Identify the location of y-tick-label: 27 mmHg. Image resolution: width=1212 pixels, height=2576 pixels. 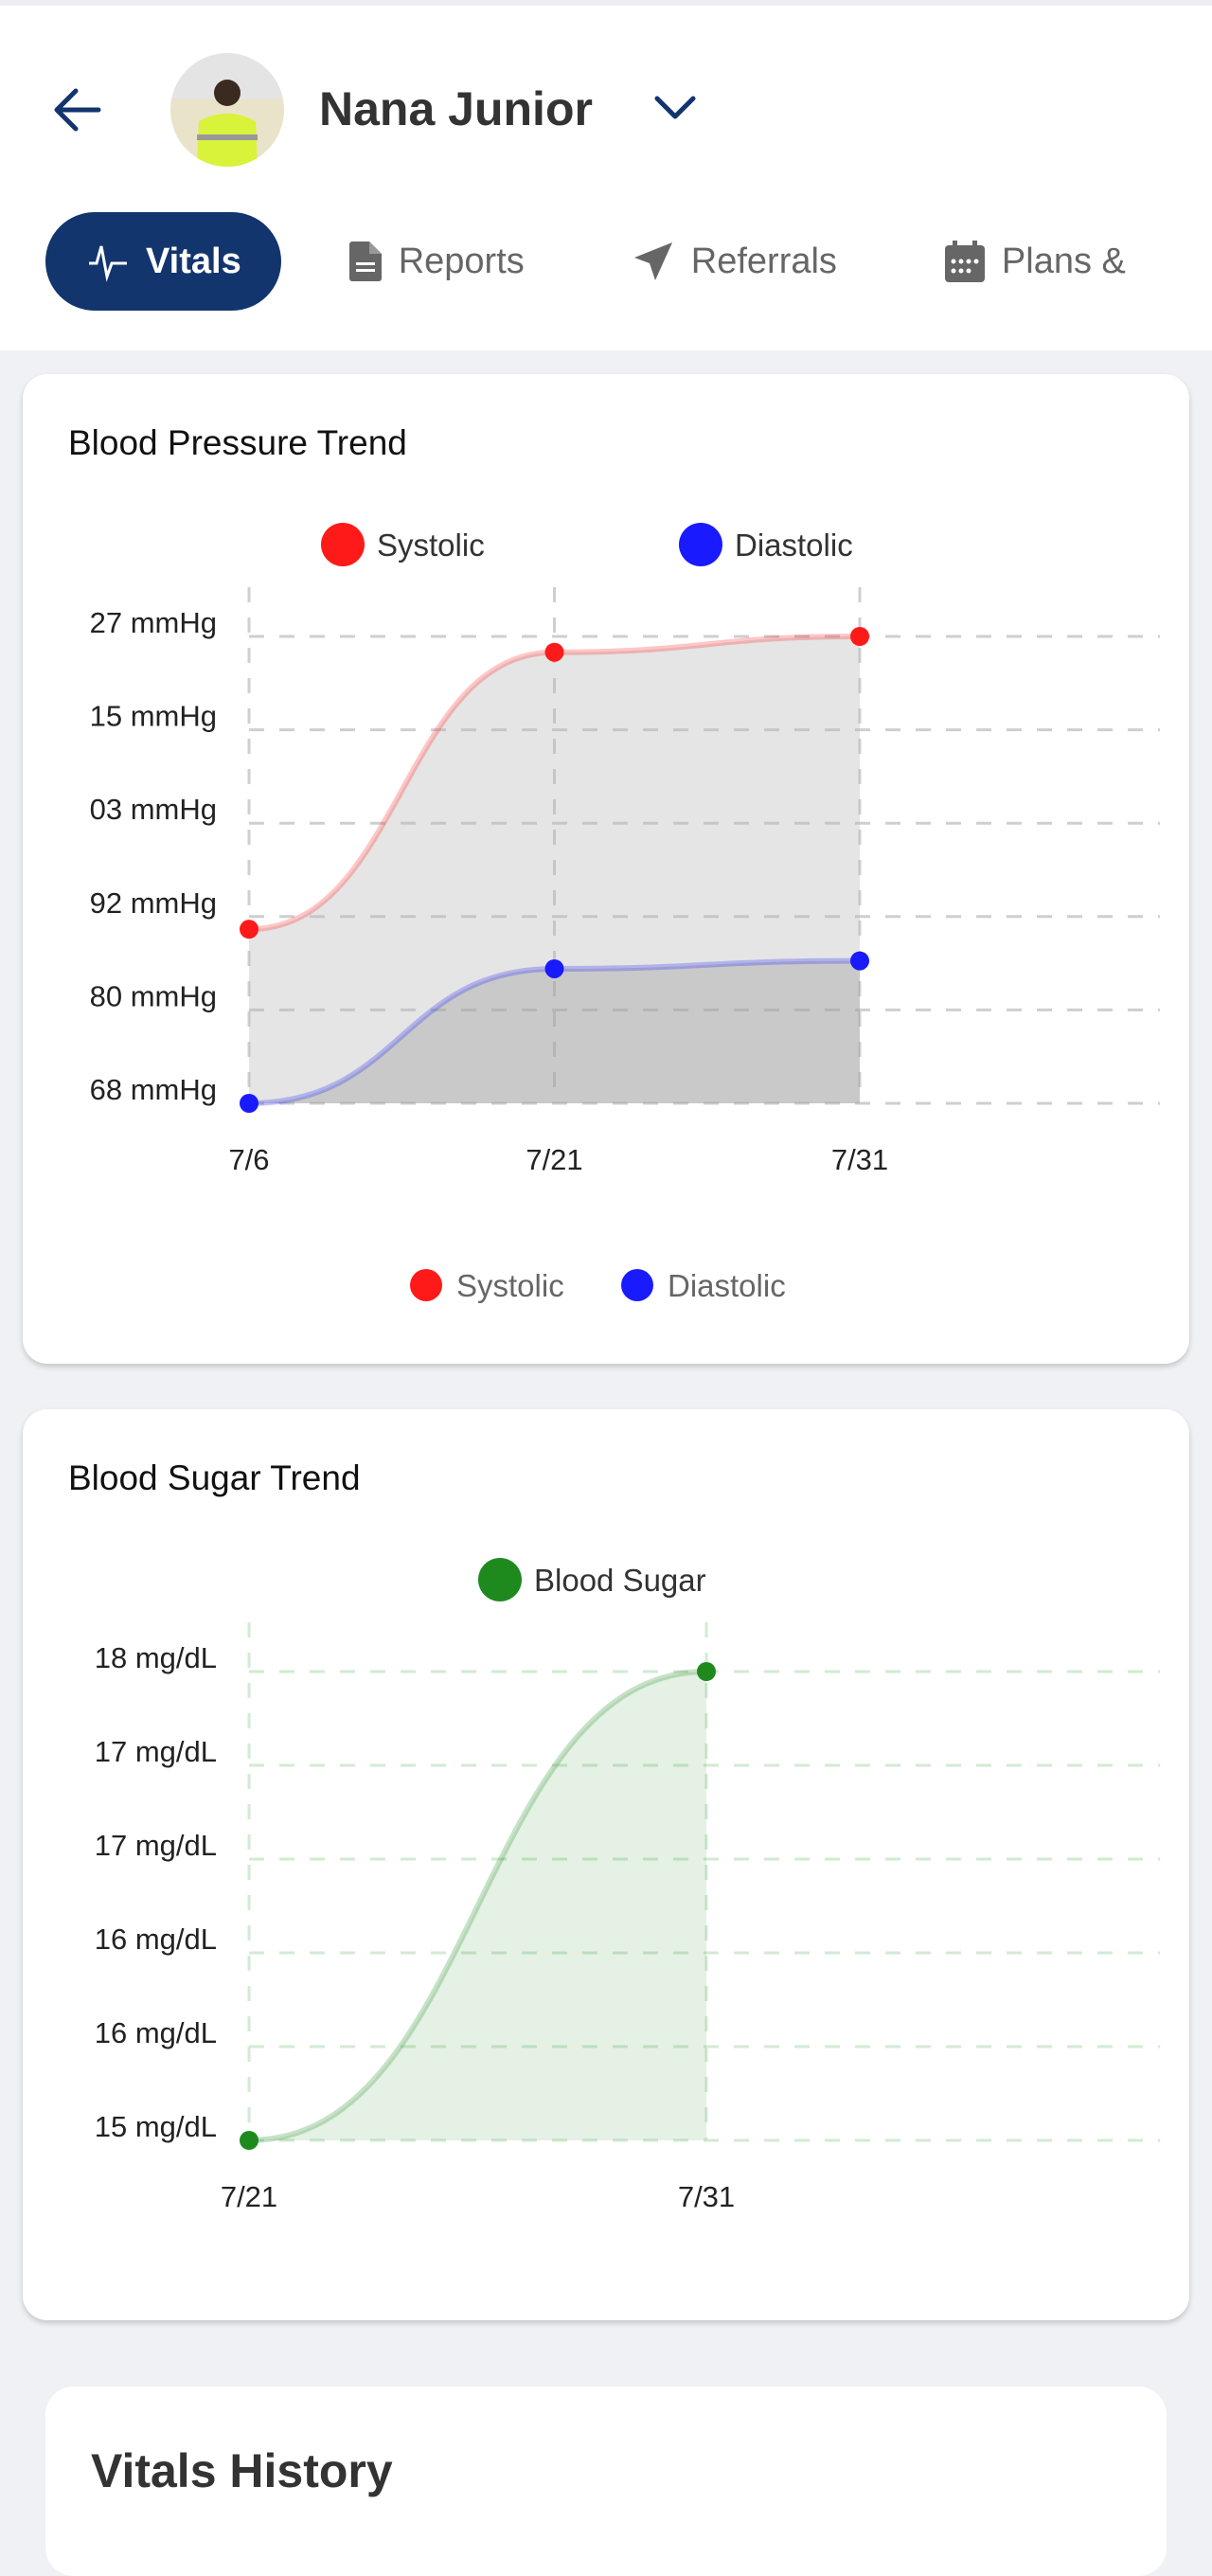
(153, 622).